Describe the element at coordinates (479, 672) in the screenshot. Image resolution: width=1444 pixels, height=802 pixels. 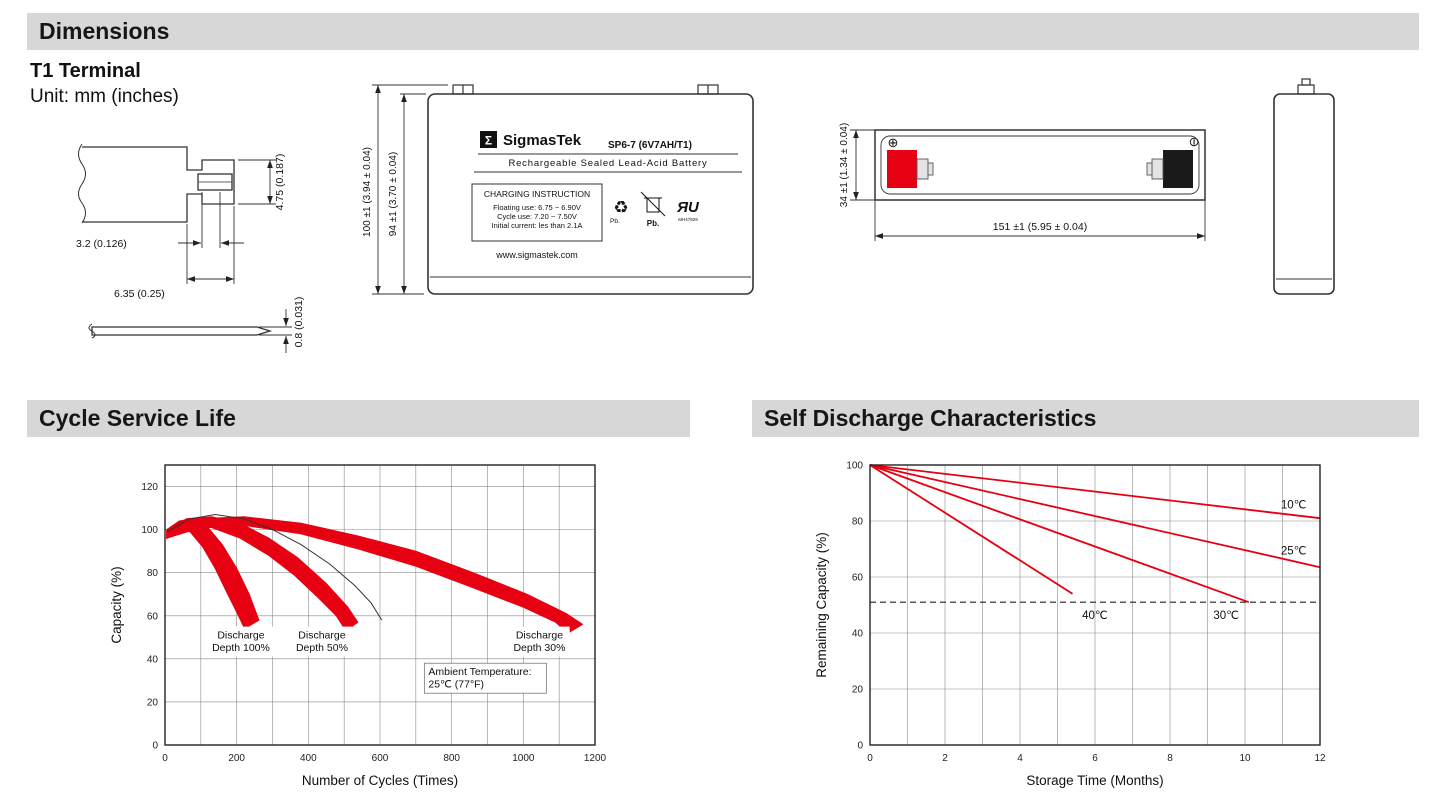
I see `annotation-text: Ambient Temperature:` at that location.